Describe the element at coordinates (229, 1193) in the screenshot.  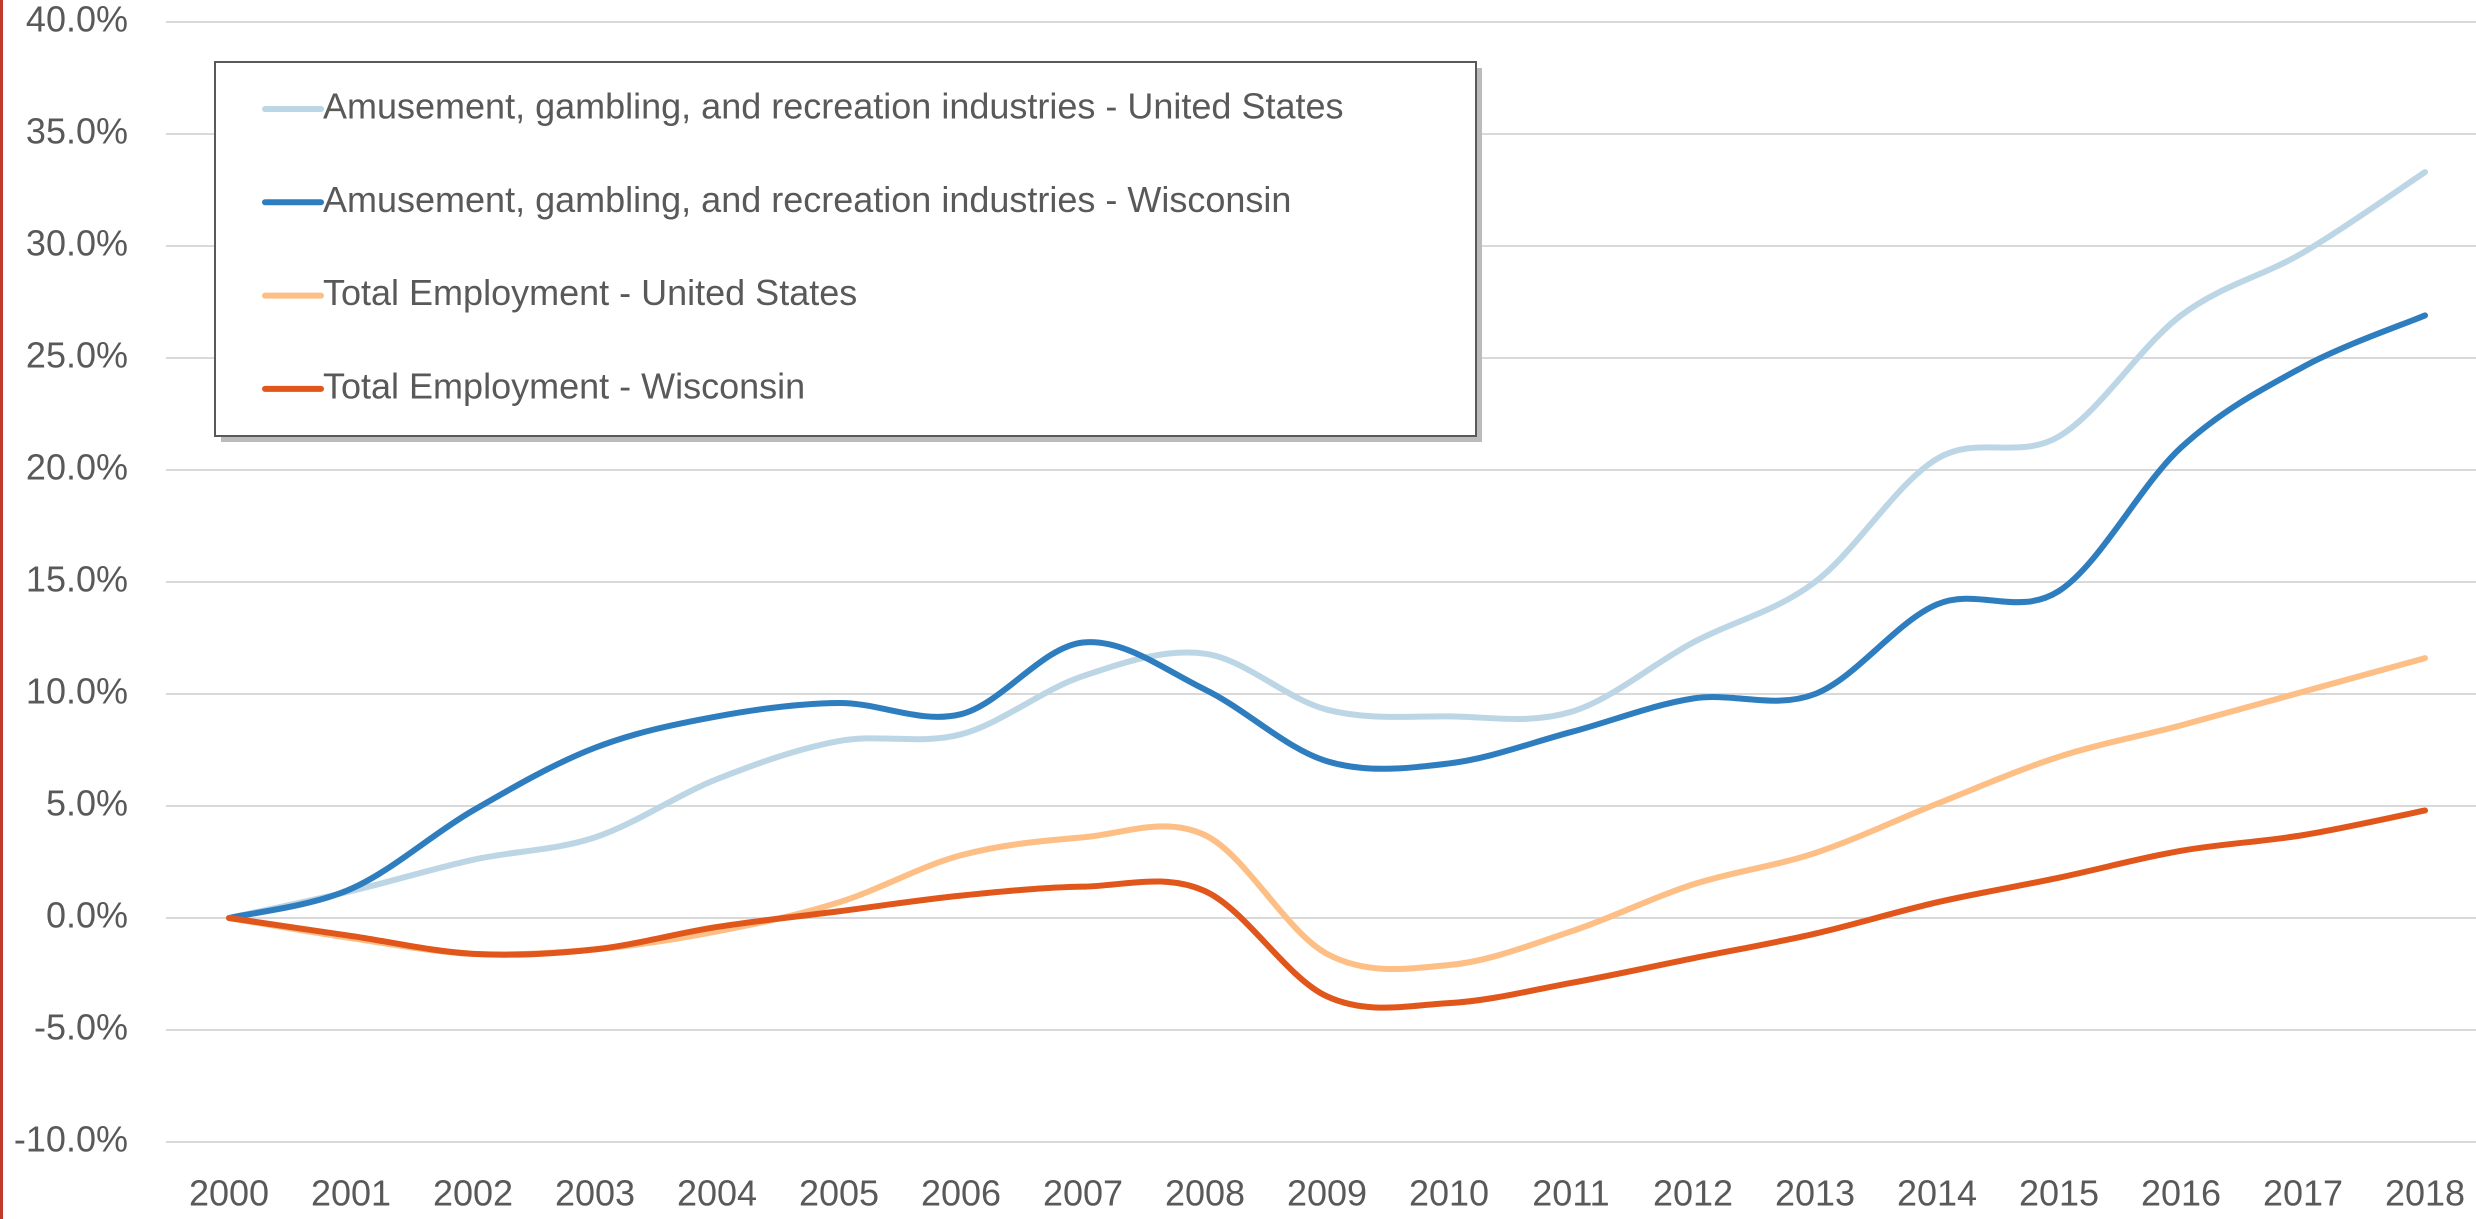
I see `x-tick-label: 2000` at that location.